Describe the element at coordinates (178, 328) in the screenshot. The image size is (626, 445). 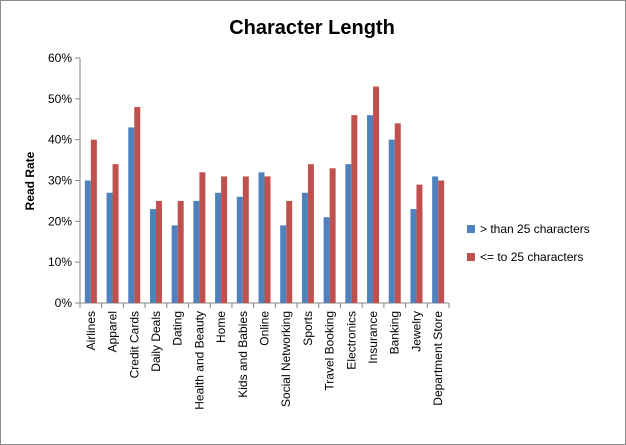
I see `x-tick-label-dating: Dating` at that location.